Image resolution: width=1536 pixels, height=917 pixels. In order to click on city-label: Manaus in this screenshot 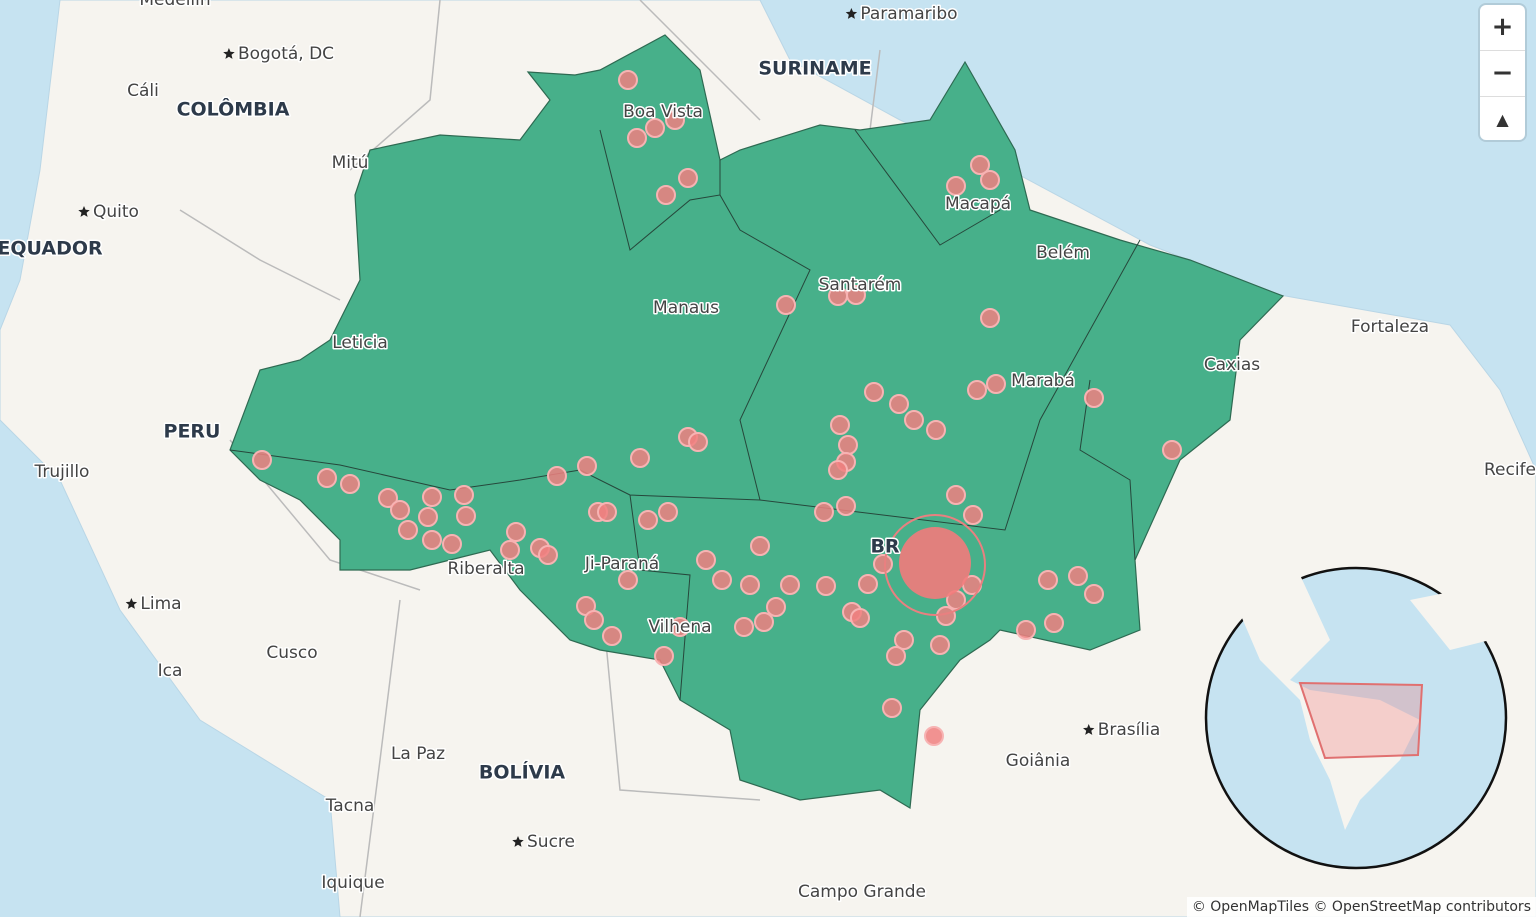, I will do `click(686, 308)`.